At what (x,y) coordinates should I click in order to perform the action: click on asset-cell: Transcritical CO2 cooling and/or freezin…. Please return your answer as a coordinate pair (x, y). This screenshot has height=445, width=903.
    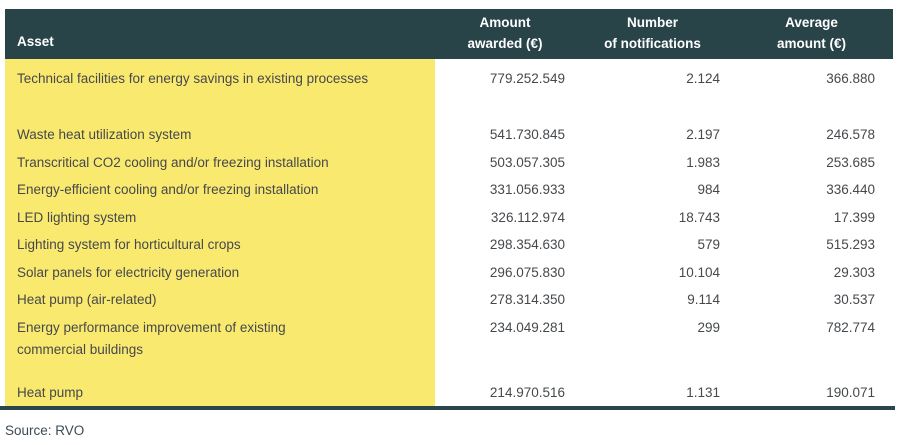
    Looking at the image, I should click on (220, 161).